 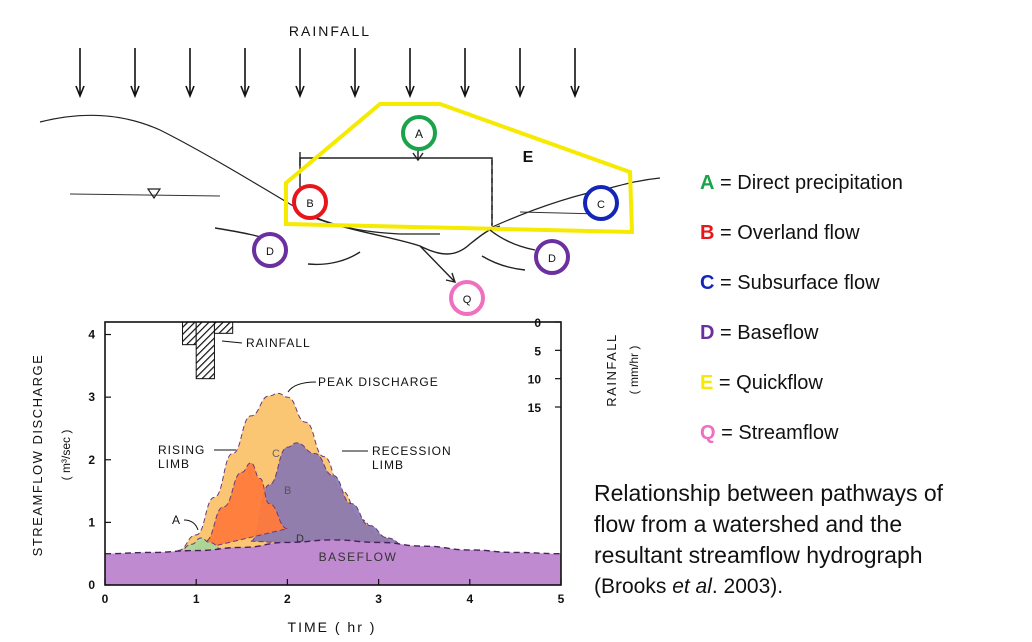 I want to click on circle-q: Q, so click(x=467, y=298).